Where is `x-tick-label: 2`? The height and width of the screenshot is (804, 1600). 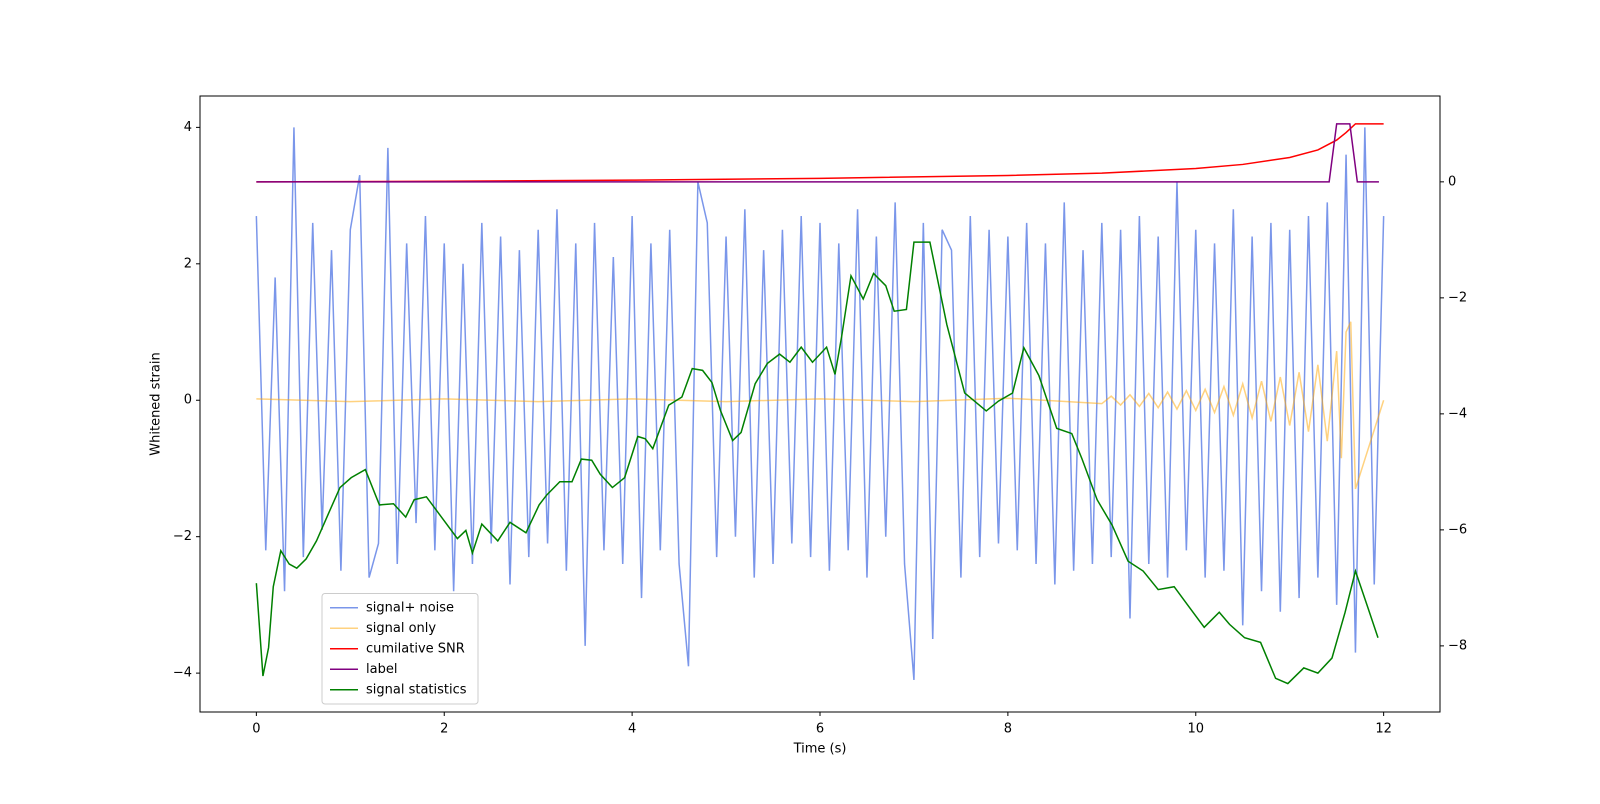
x-tick-label: 2 is located at coordinates (444, 729).